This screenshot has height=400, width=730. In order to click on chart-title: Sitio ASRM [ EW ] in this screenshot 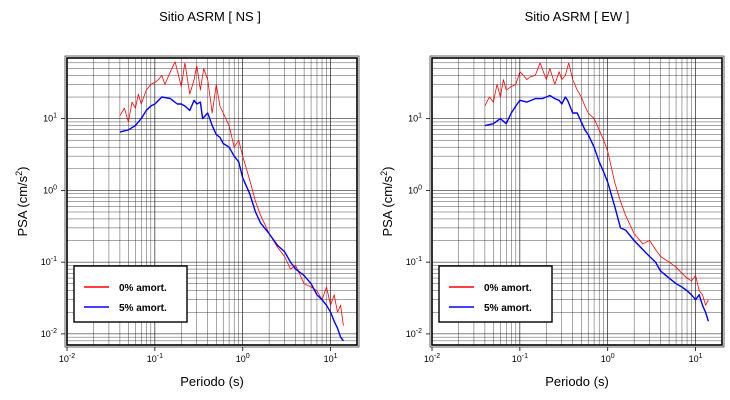, I will do `click(577, 16)`.